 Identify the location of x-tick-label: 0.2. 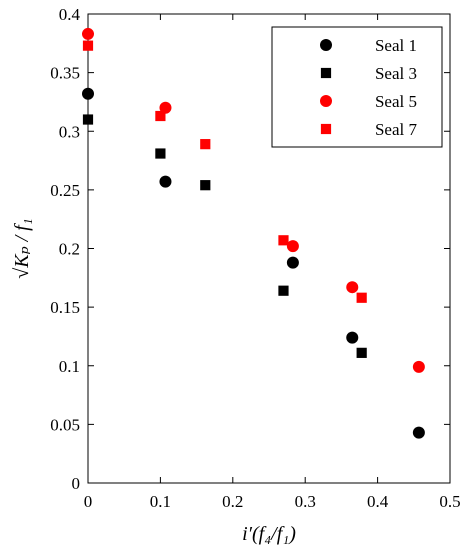
(232, 501).